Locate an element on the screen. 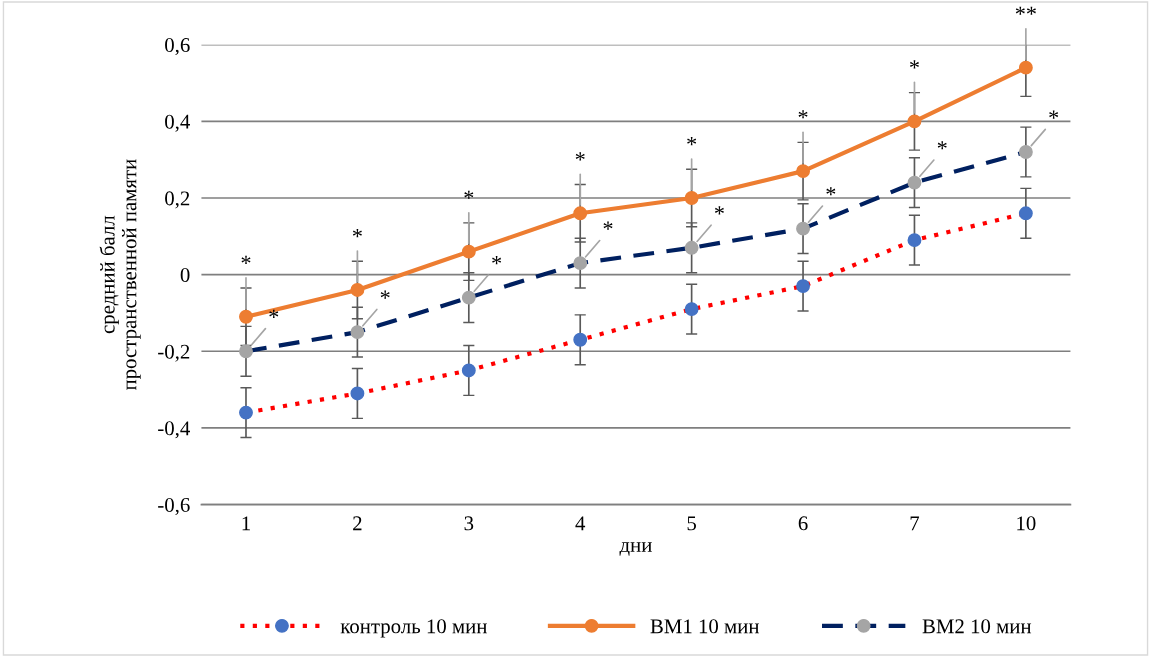  legend-label: контроль 10 мин is located at coordinates (413, 628).